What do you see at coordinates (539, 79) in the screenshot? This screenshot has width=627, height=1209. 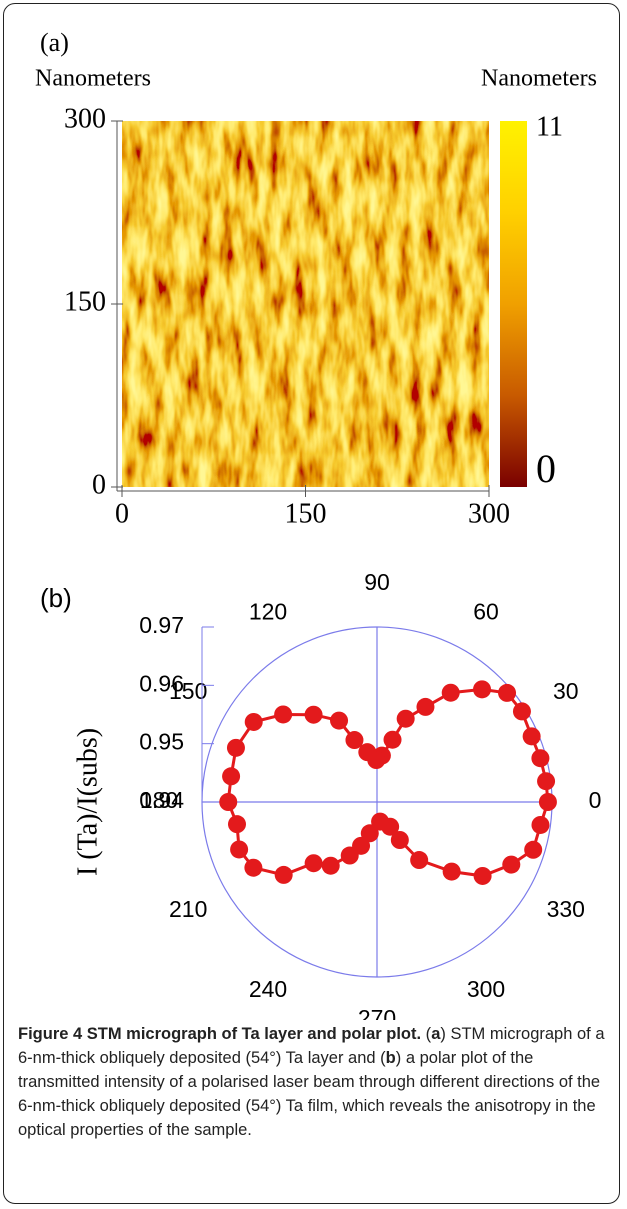 I see `colorbar-label: Nanometers` at bounding box center [539, 79].